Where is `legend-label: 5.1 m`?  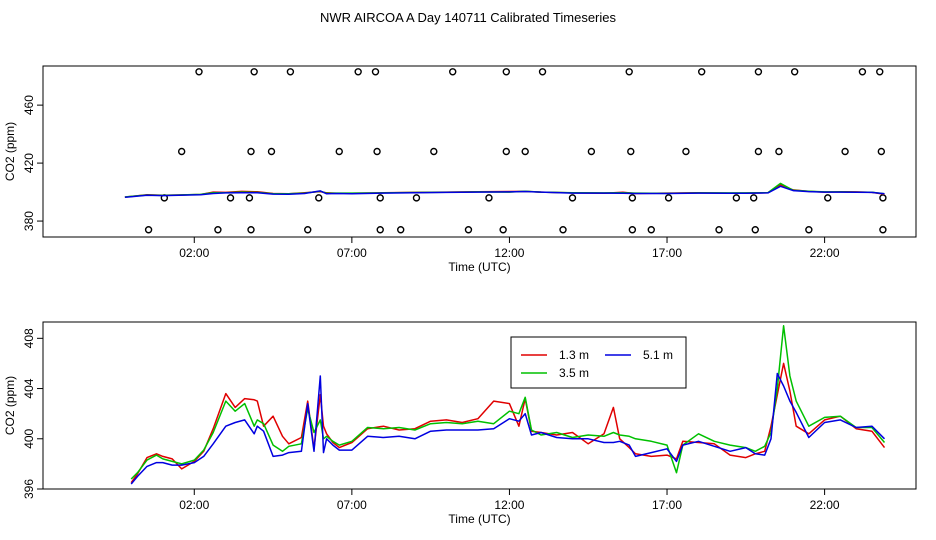
legend-label: 5.1 m is located at coordinates (658, 355).